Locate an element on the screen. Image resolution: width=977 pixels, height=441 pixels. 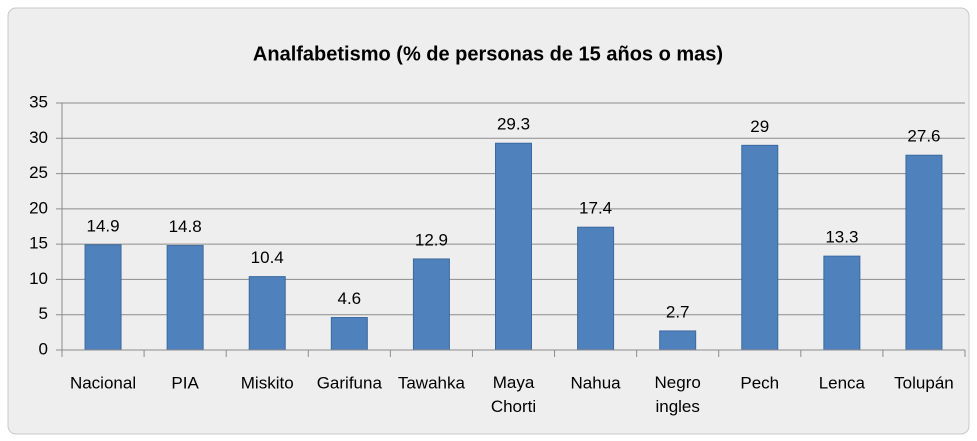
value-label: 17.4 is located at coordinates (595, 208).